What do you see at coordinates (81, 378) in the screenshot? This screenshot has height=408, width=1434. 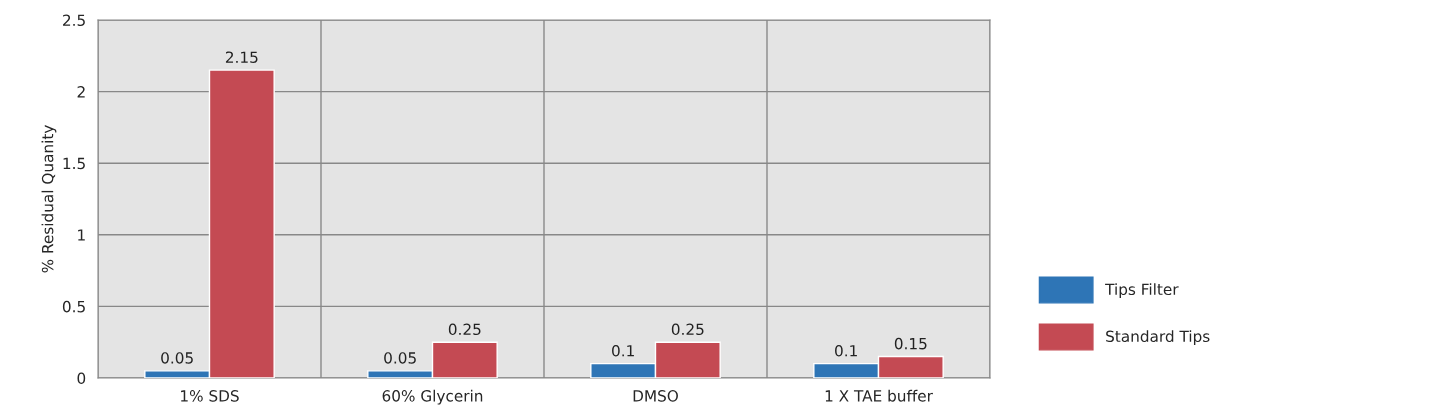 I see `y-tick-label: 0` at bounding box center [81, 378].